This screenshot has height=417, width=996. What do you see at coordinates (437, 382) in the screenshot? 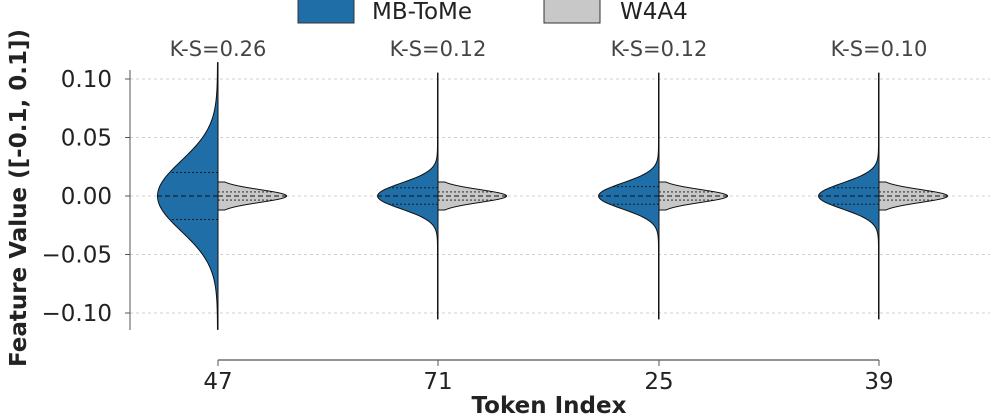
I see `x-tick-label: 71` at bounding box center [437, 382].